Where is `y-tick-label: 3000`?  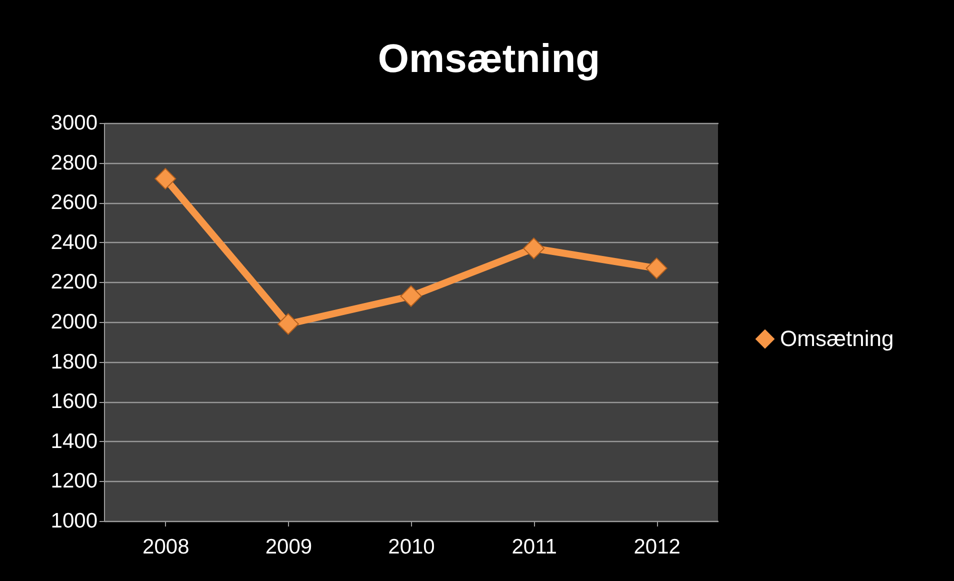
y-tick-label: 3000 is located at coordinates (74, 123).